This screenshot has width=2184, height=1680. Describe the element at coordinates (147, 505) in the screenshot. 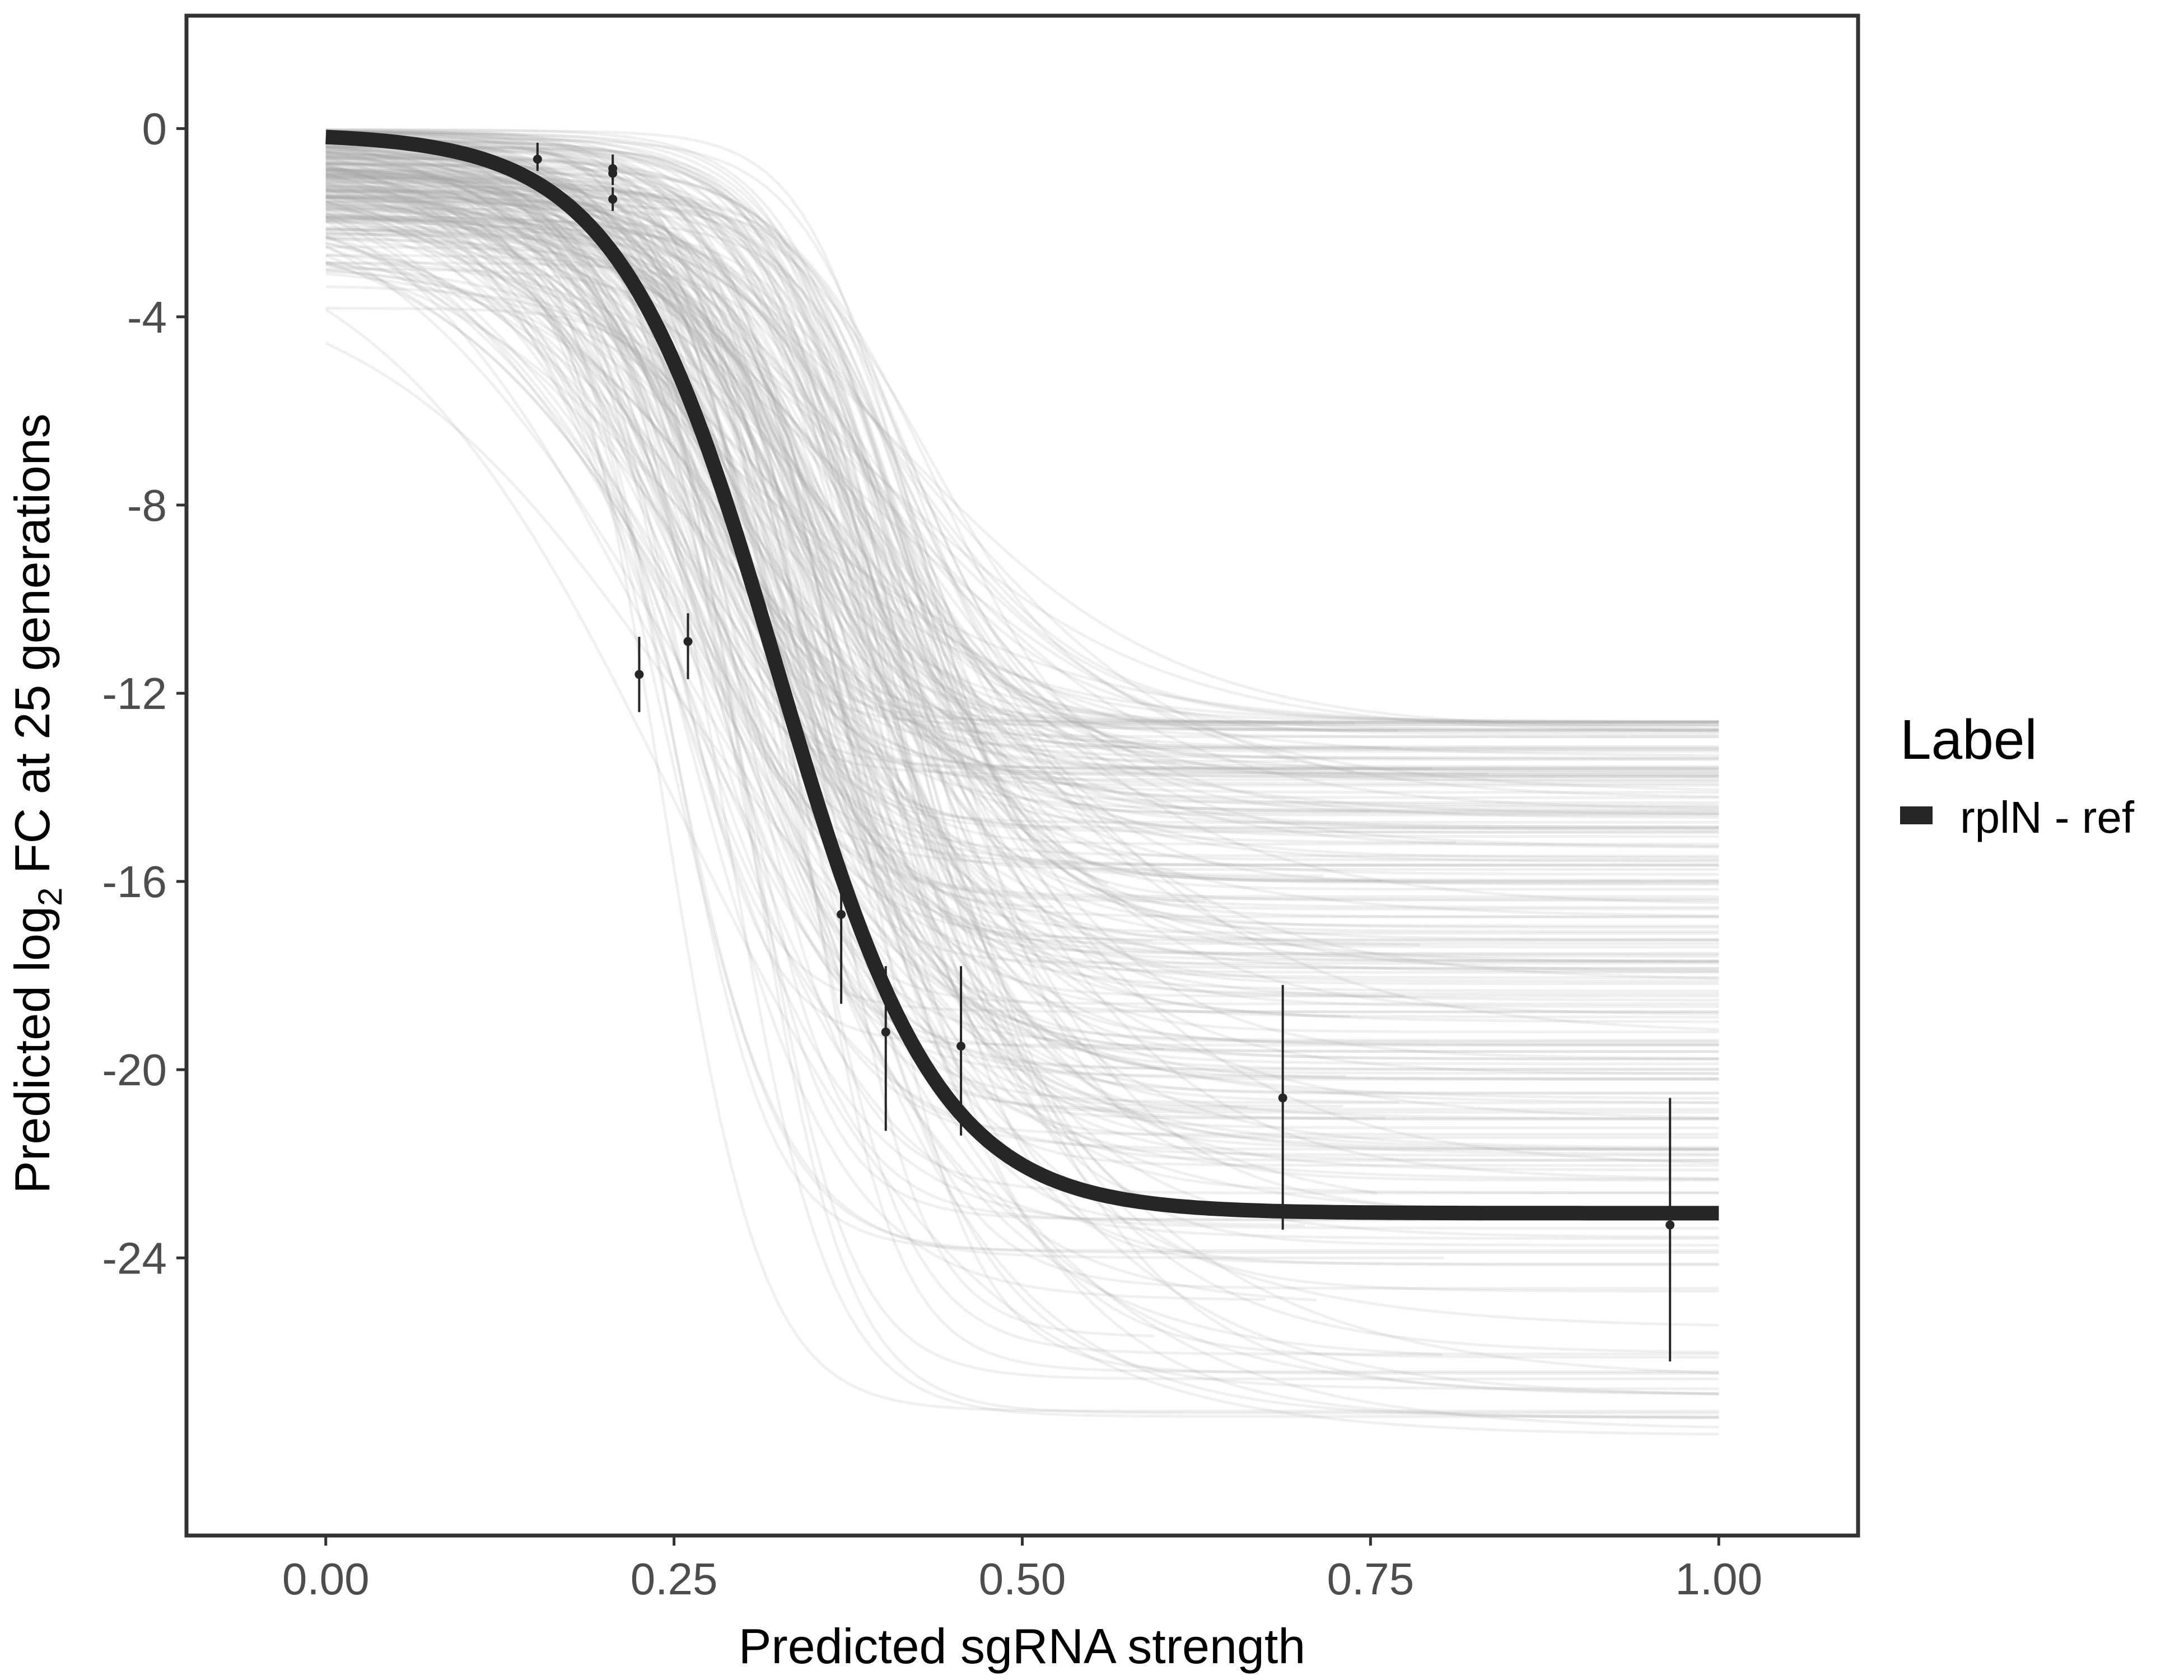

I see `y-tick-label: -8` at that location.